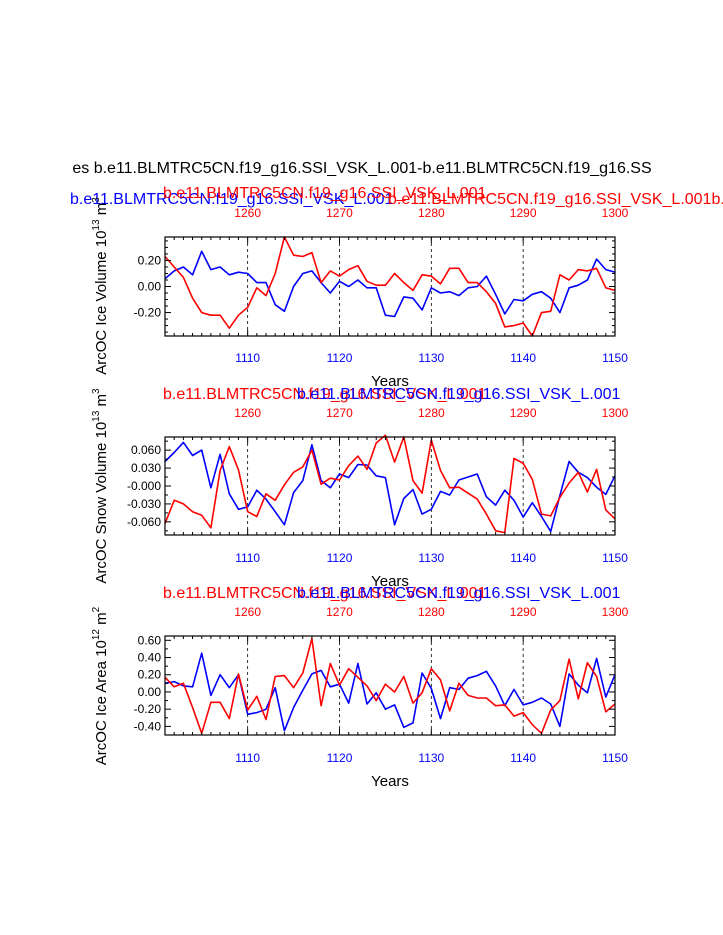  What do you see at coordinates (146, 450) in the screenshot?
I see `y-tick-label: 0.060` at bounding box center [146, 450].